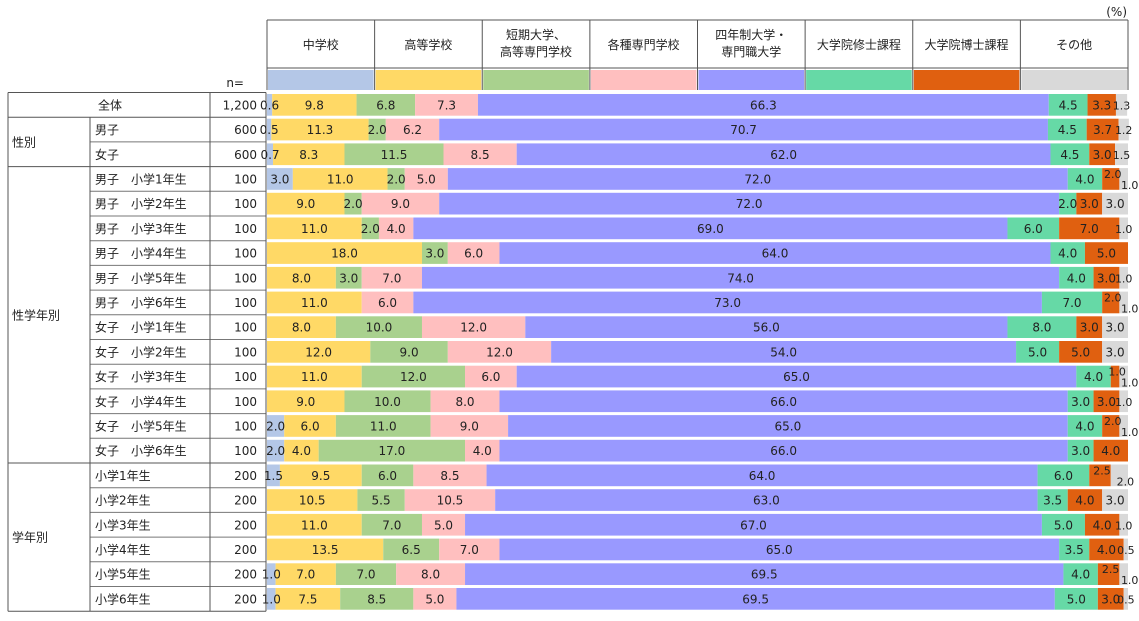 The height and width of the screenshot is (621, 1139). I want to click on bar-value-label: 10.0, so click(387, 402).